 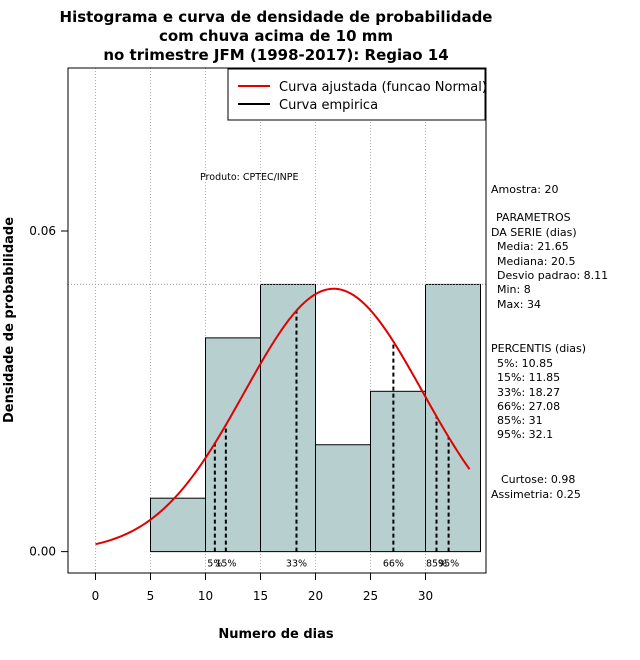 What do you see at coordinates (528, 392) in the screenshot?
I see `percentile-33: 33%: 18.27` at bounding box center [528, 392].